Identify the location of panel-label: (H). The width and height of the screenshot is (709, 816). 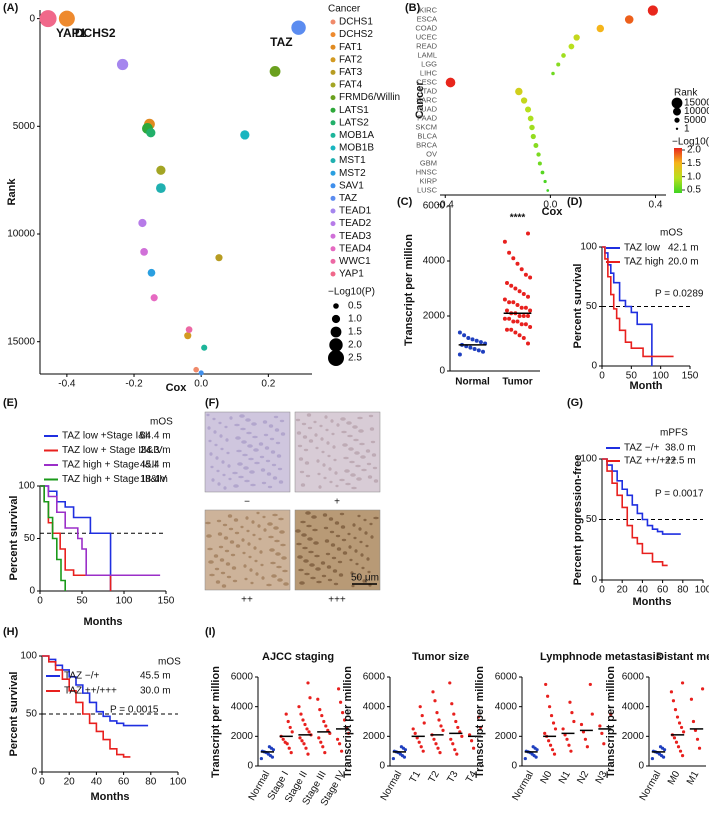
(11, 632).